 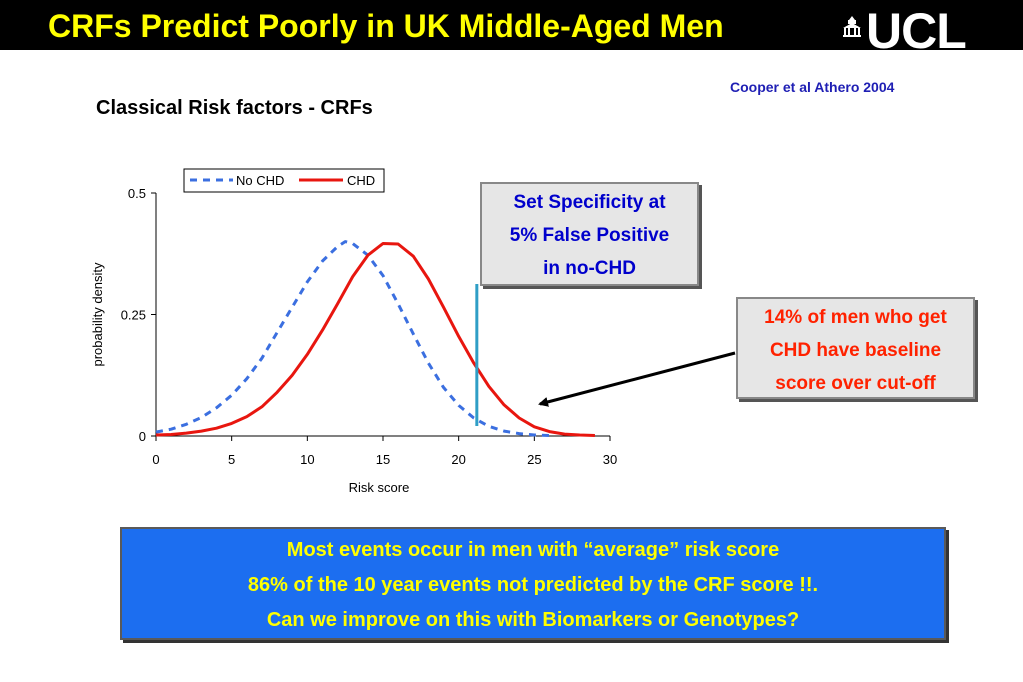 I want to click on specificity-callout-line: 5% False Positive, so click(x=589, y=235).